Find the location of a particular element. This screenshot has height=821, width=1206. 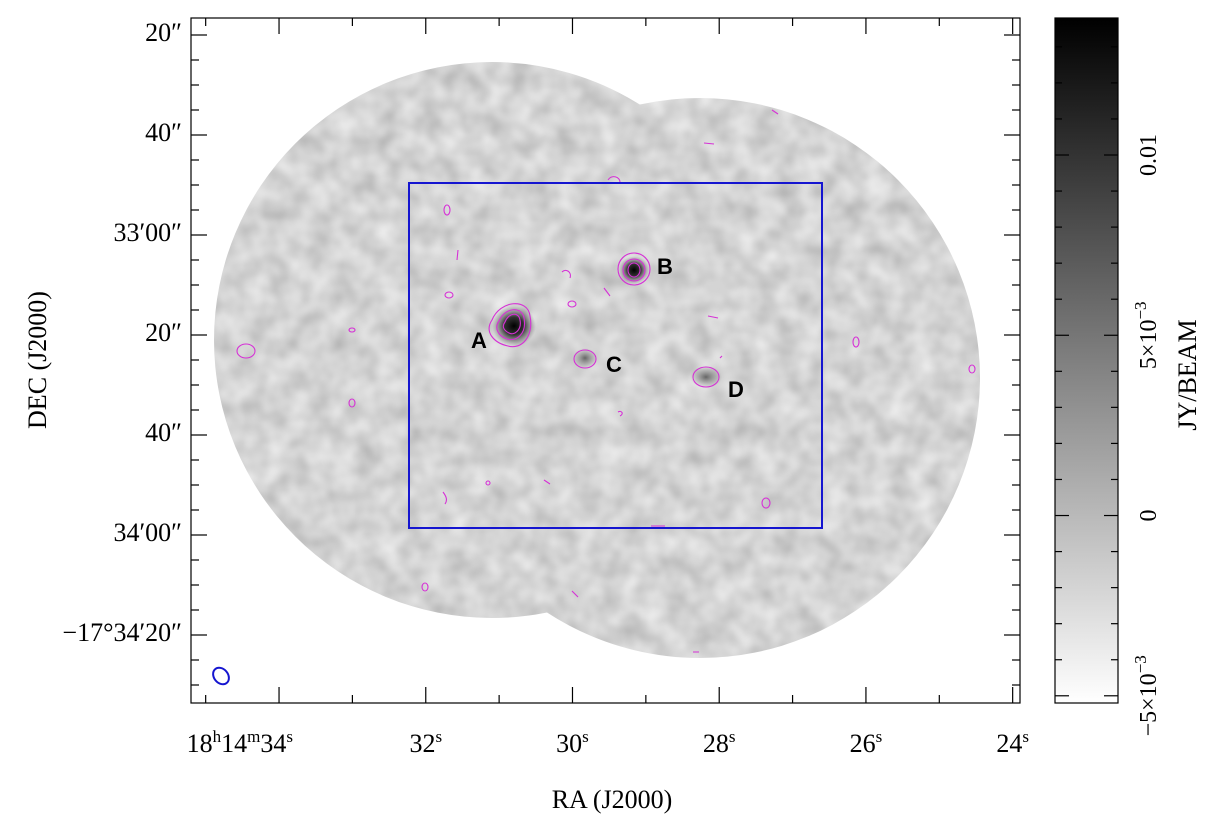

colorbar-tick-label: 5×10−3 is located at coordinates (1146, 335).